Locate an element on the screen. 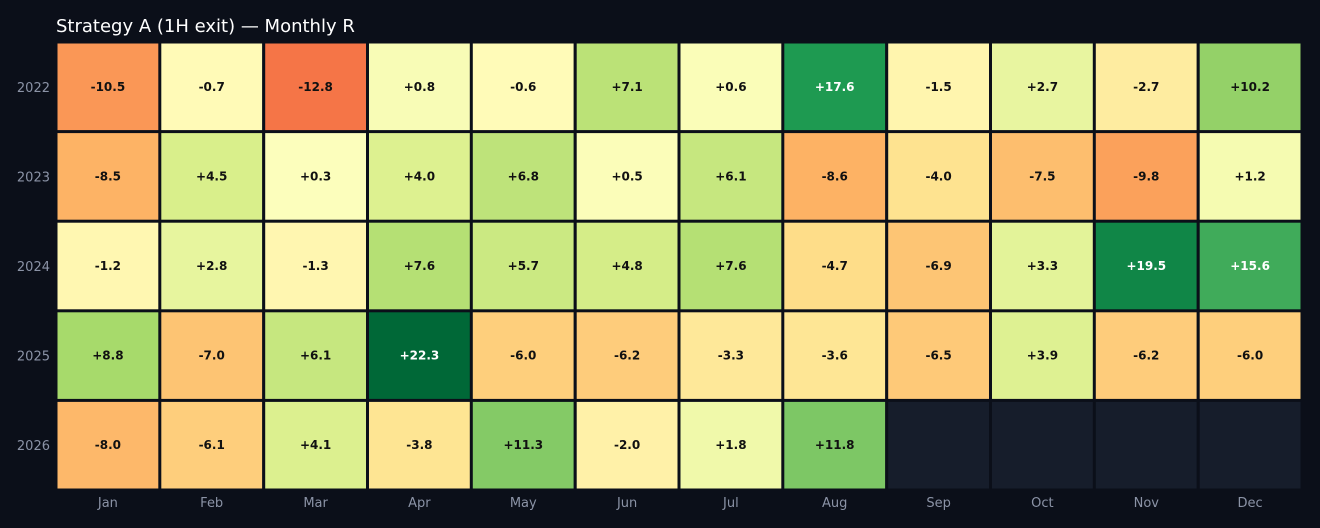 The width and height of the screenshot is (1320, 528). y-tick-label: 2022 is located at coordinates (33, 88).